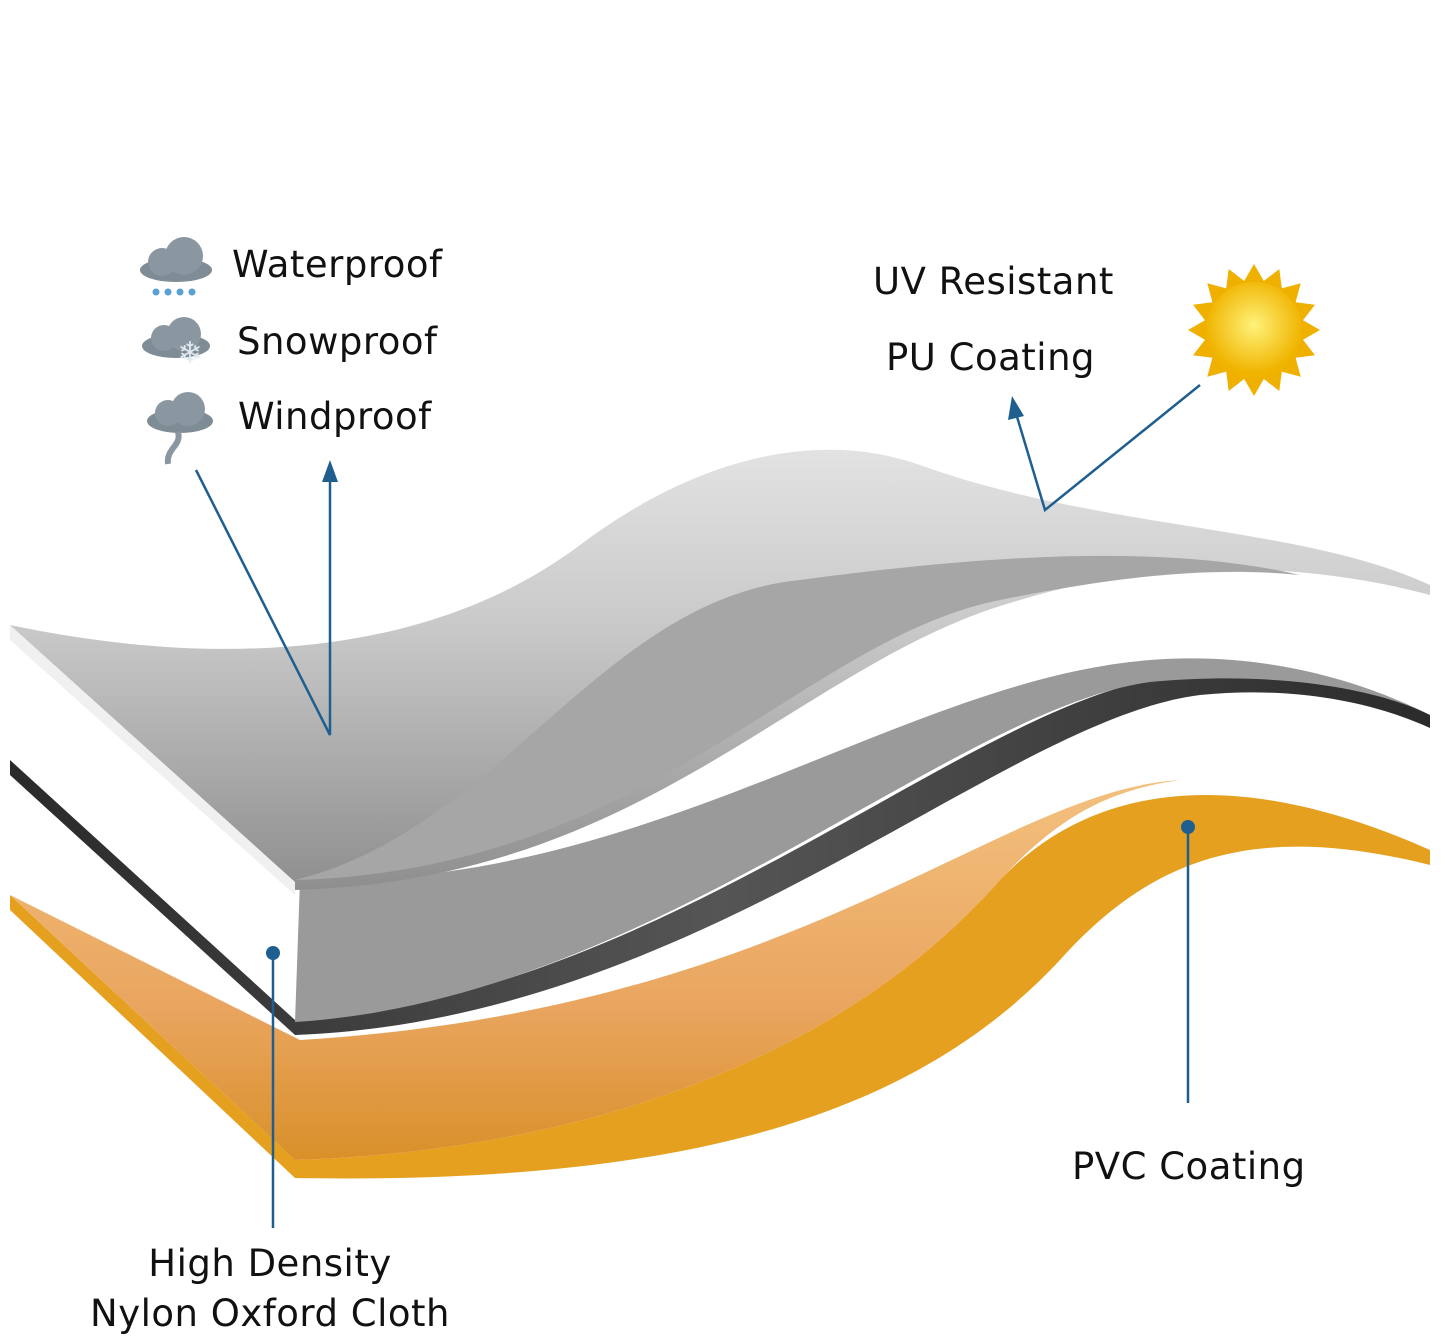  I want to click on rain-cloud-icon, so click(176, 266).